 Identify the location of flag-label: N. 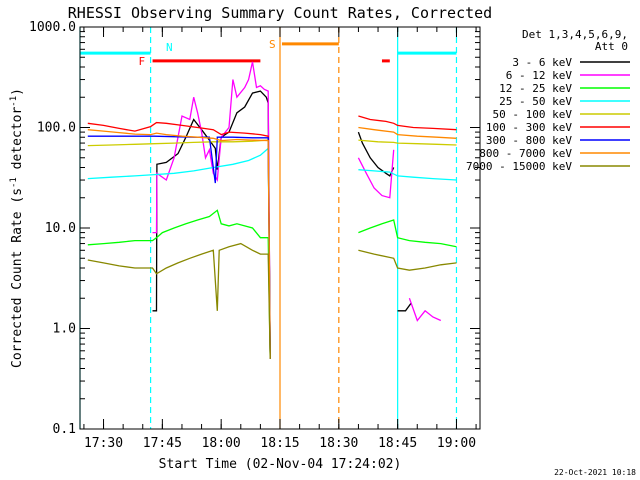
(169, 47).